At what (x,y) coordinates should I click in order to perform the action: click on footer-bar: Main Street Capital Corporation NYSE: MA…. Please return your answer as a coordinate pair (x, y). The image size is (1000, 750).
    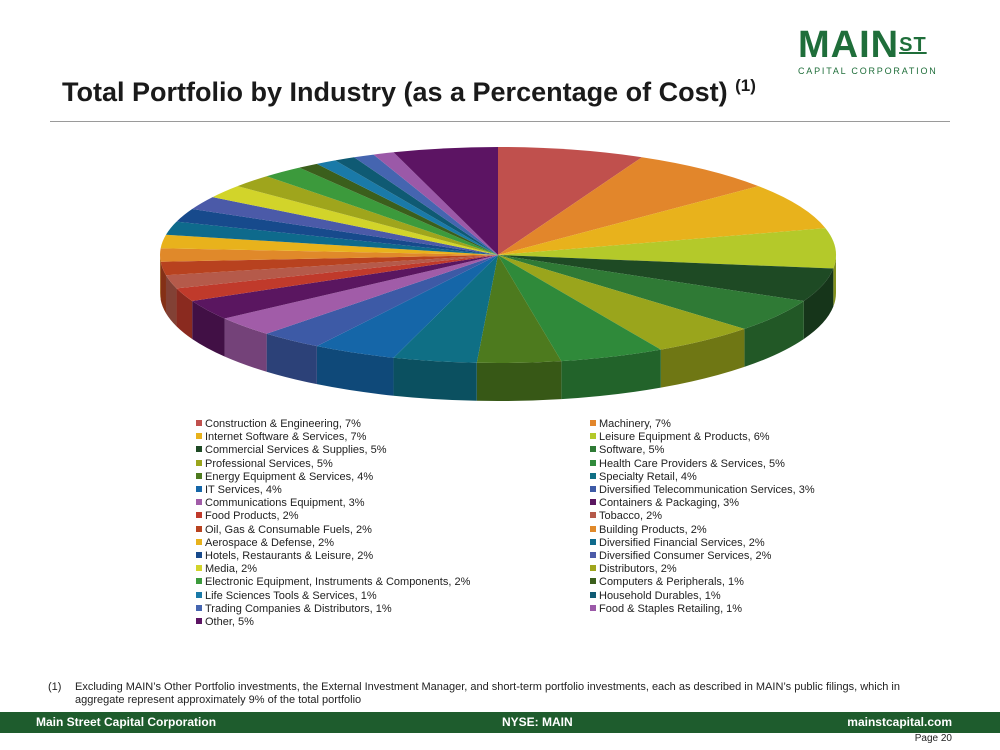
    Looking at the image, I should click on (500, 722).